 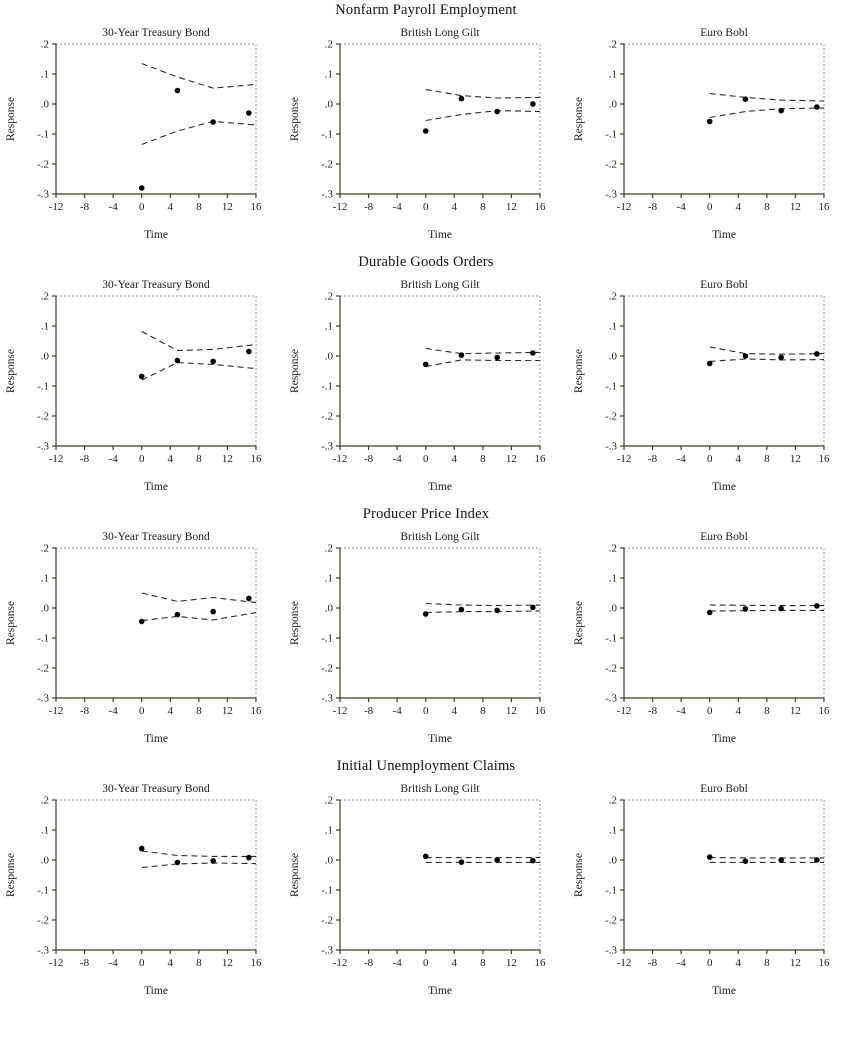 What do you see at coordinates (724, 537) in the screenshot?
I see `chart-title: Euro Bobl` at bounding box center [724, 537].